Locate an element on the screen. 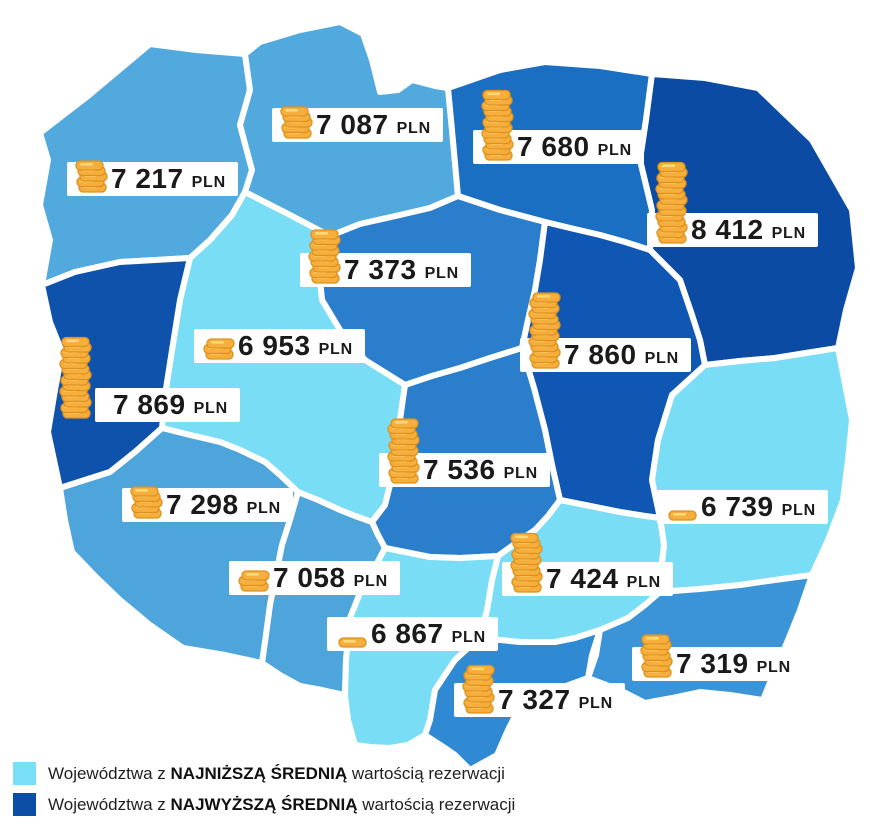 Image resolution: width=870 pixels, height=830 pixels. legend-swatch-highest is located at coordinates (24, 804).